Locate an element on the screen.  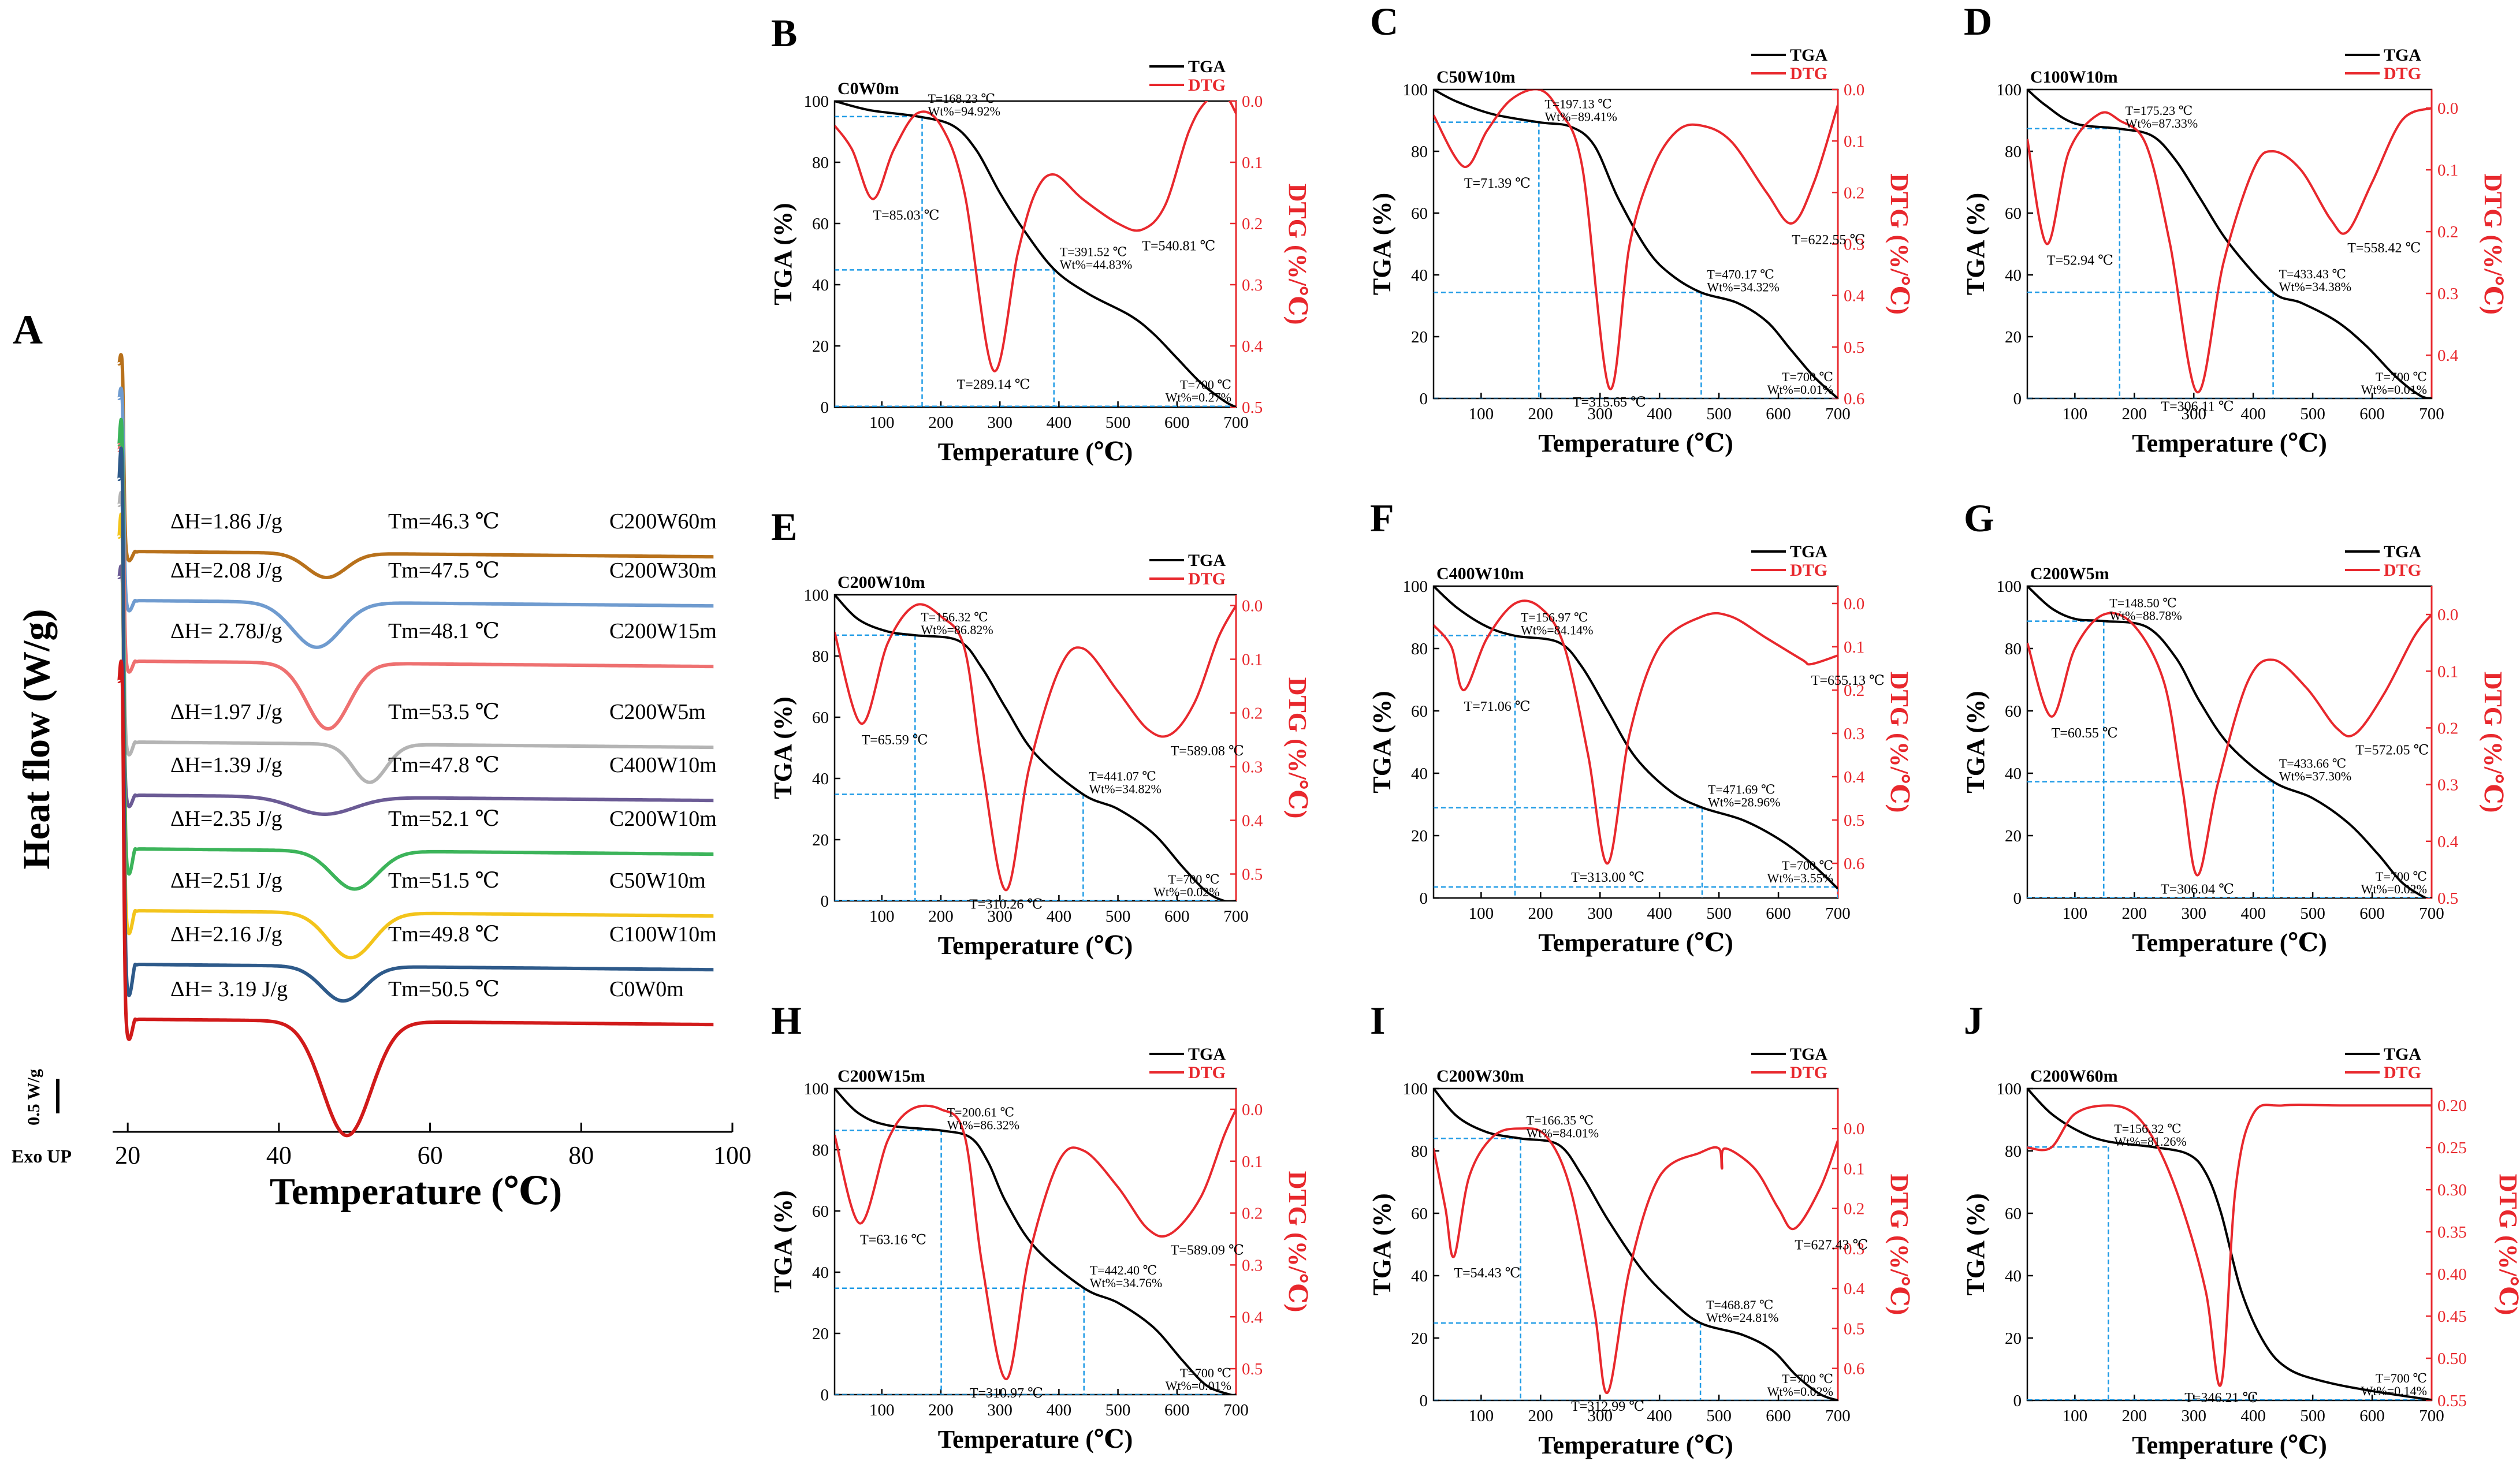
dtg-peak-label: T=71.06 ℃ is located at coordinates (1497, 707).